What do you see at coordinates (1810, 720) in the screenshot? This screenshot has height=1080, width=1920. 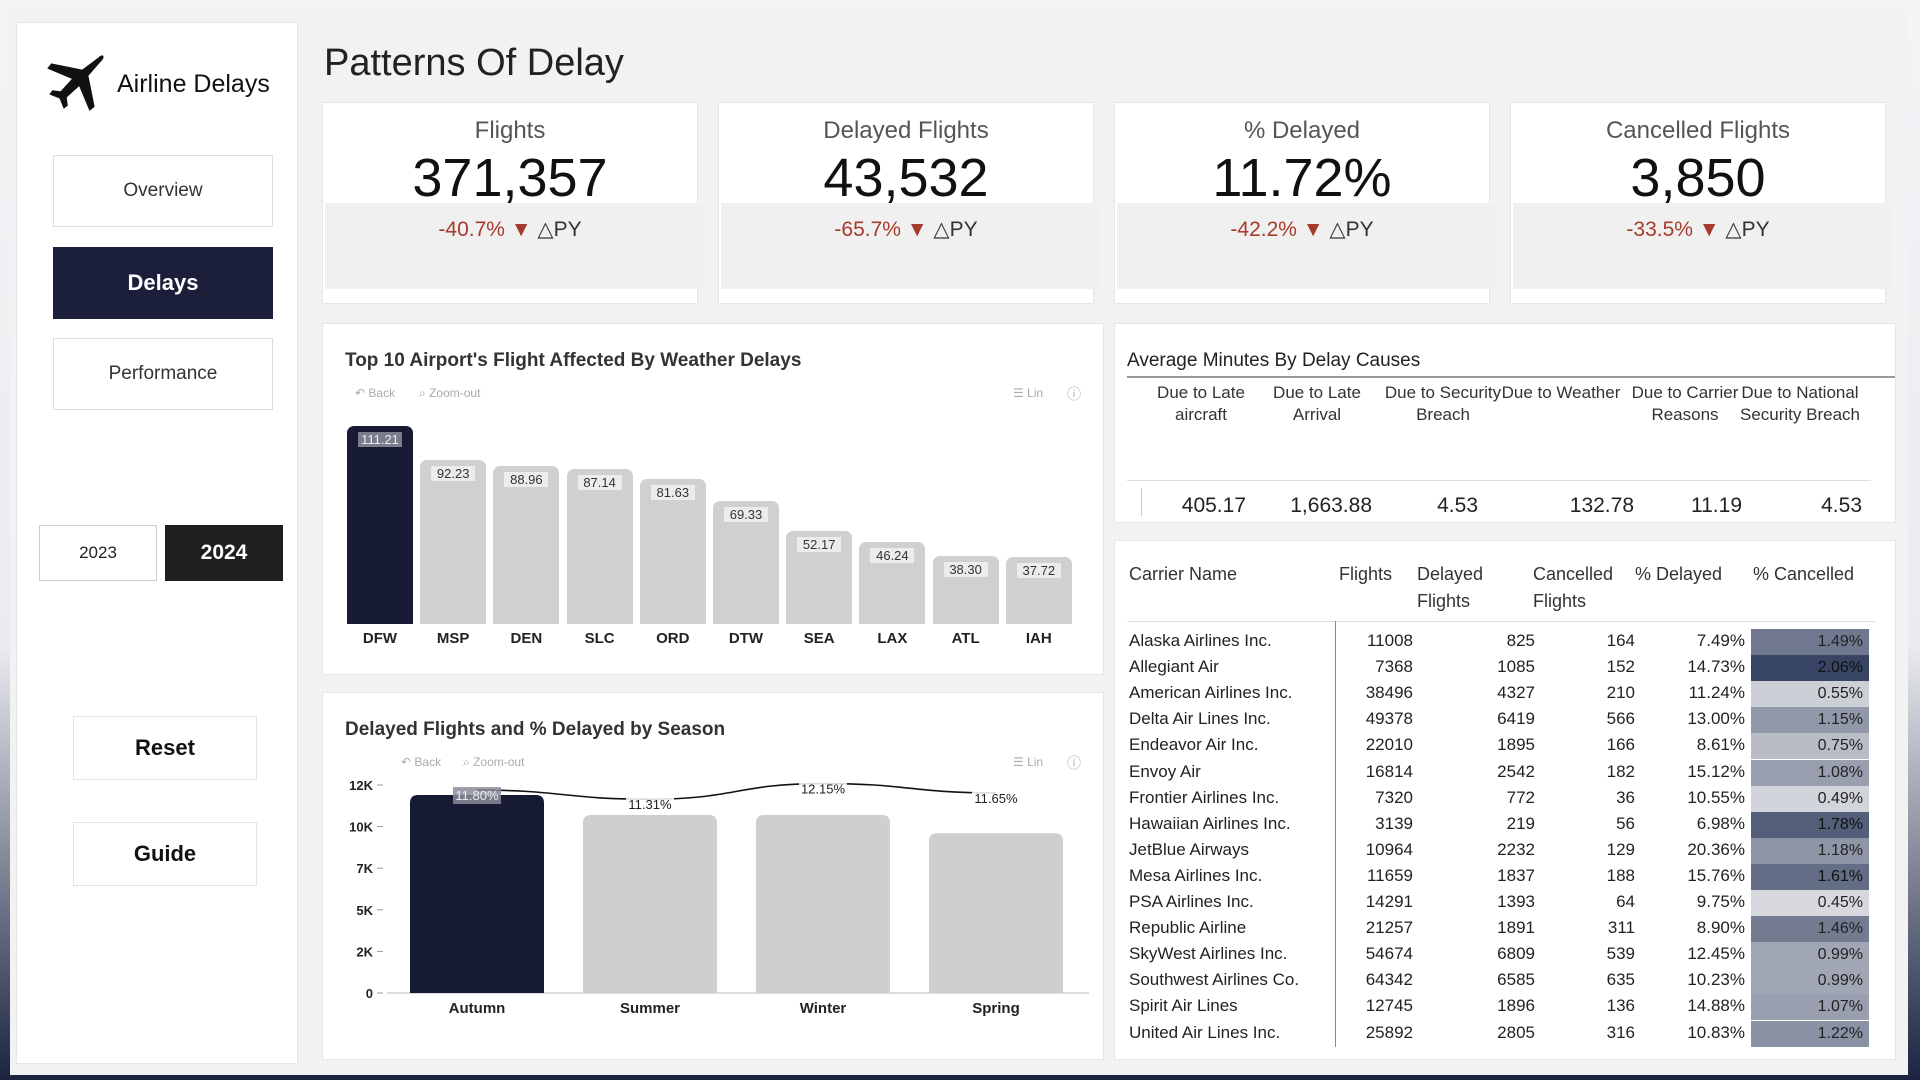 I see `pct-cancelled-cell: 1.15%` at bounding box center [1810, 720].